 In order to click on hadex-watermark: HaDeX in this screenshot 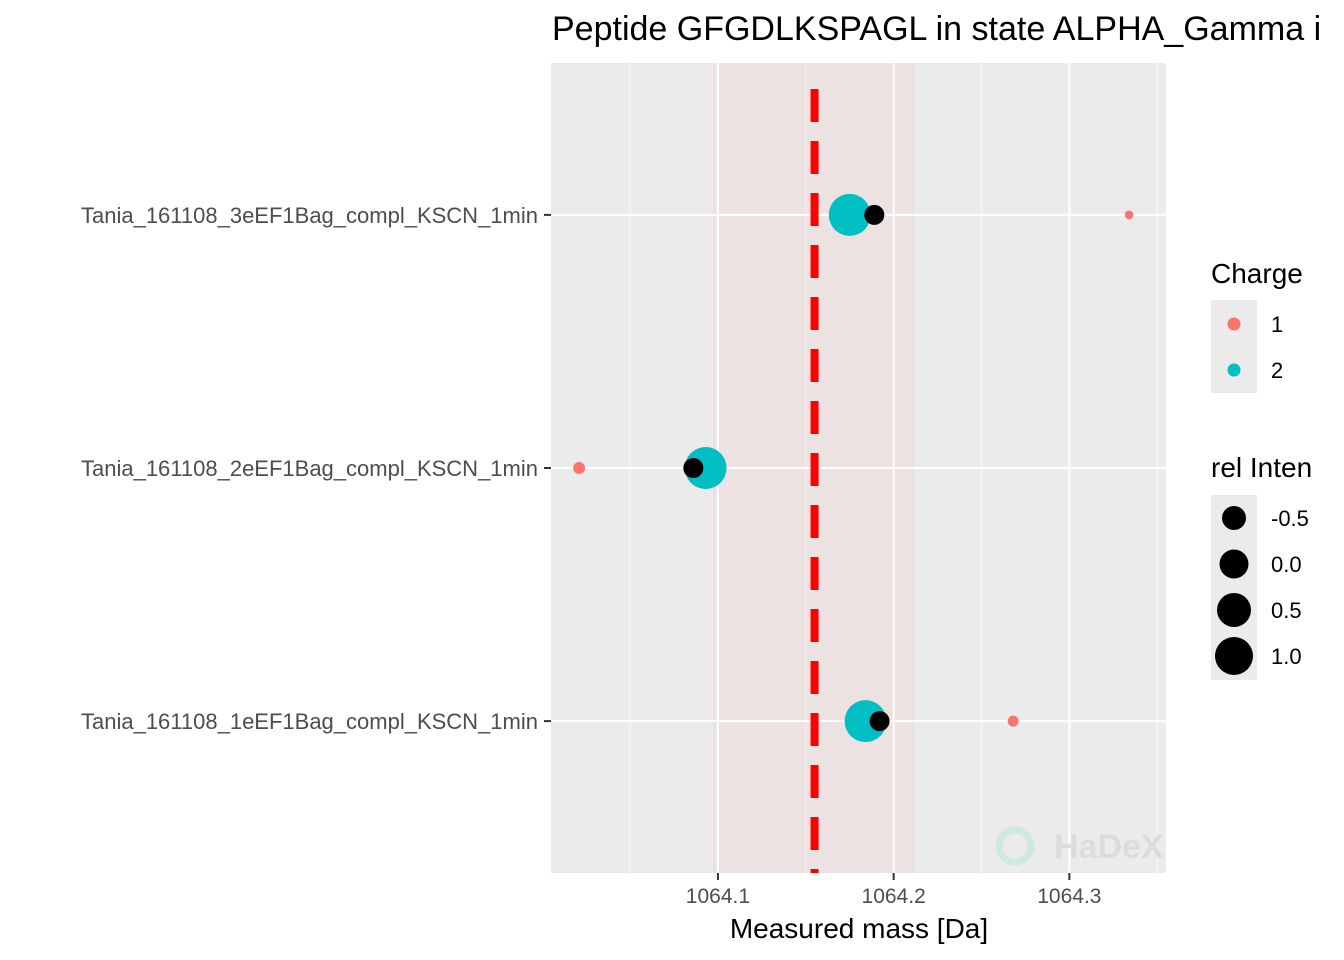, I will do `click(1079, 846)`.